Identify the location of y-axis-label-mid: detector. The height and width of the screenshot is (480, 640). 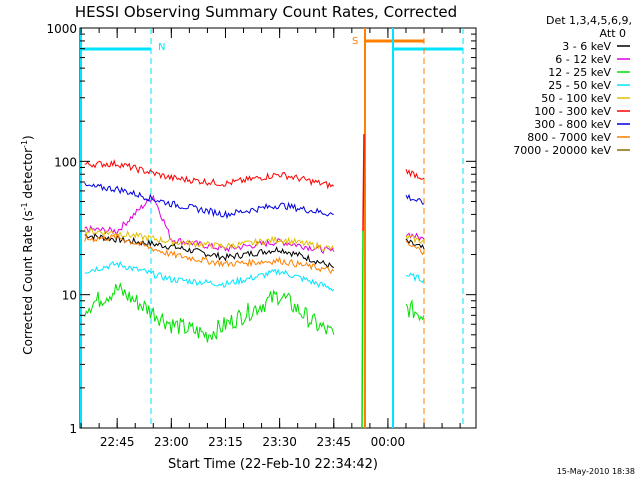
(28, 175).